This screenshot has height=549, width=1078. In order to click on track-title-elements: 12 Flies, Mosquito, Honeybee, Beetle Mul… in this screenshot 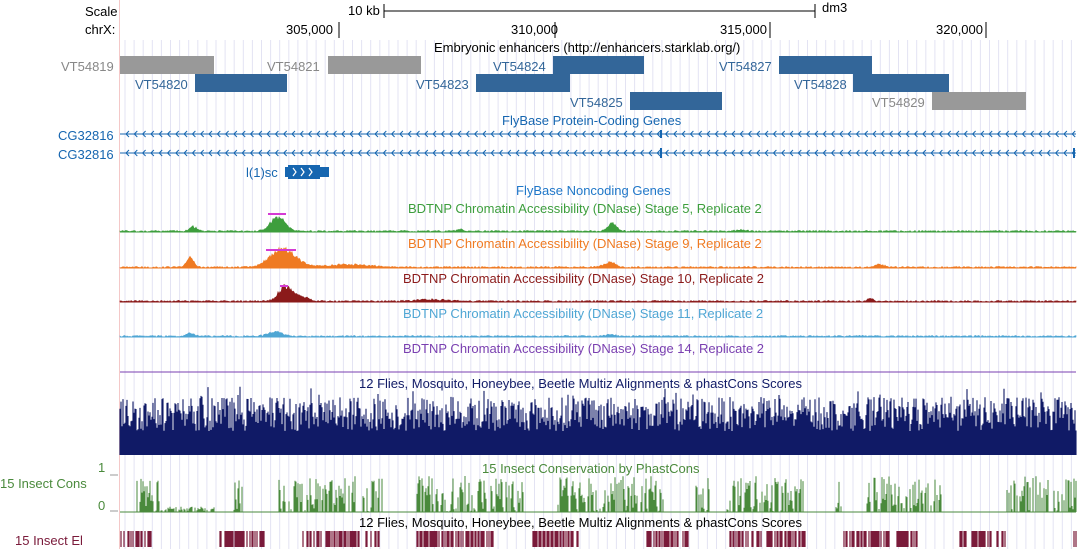, I will do `click(580, 522)`.